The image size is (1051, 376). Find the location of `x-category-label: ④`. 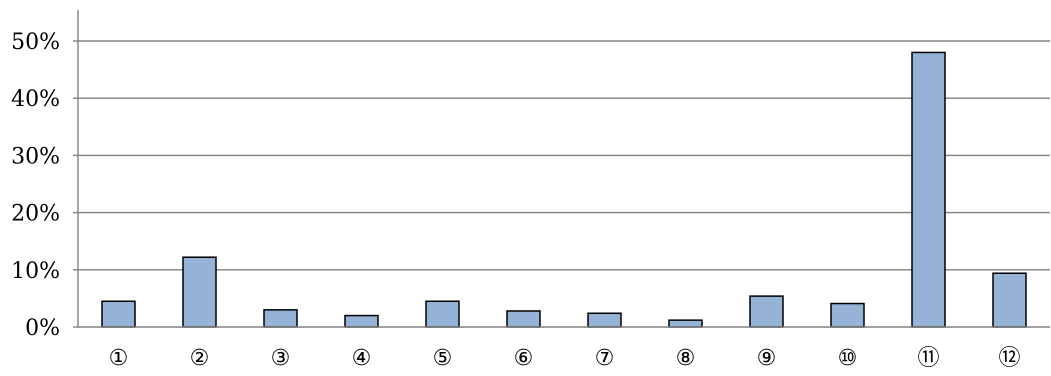

x-category-label: ④ is located at coordinates (362, 358).